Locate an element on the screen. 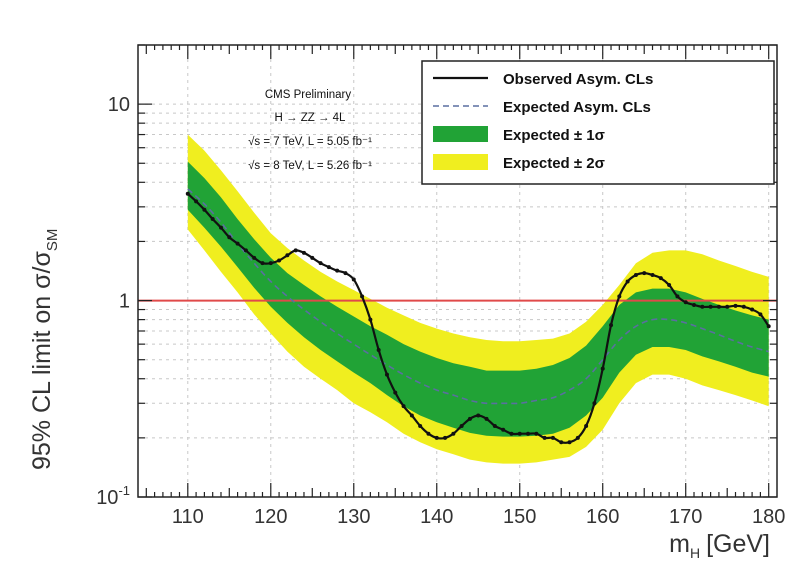  legend-1sigma-swatch is located at coordinates (460, 134).